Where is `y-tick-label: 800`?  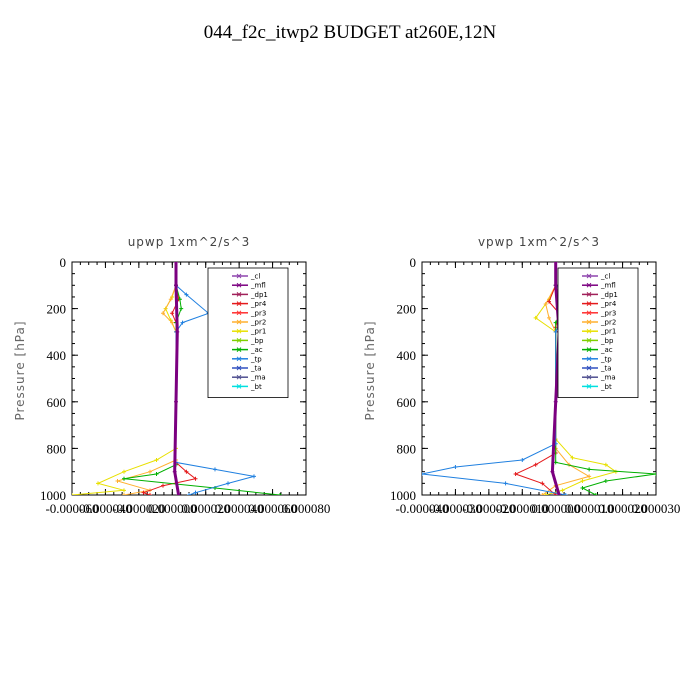
y-tick-label: 800 is located at coordinates (407, 448).